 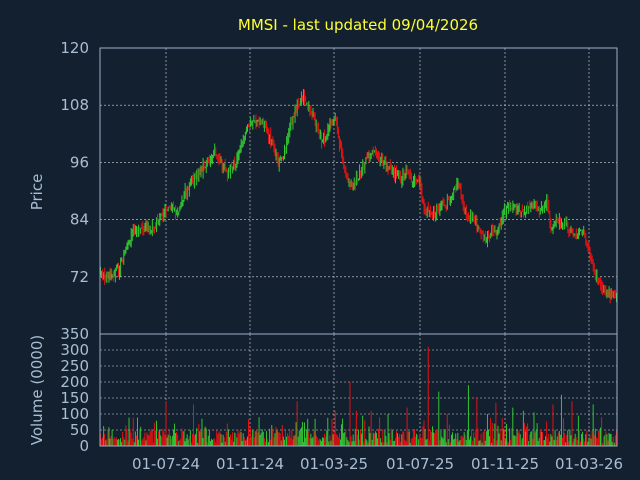 I want to click on price-tick-label: 120, so click(x=74, y=48).